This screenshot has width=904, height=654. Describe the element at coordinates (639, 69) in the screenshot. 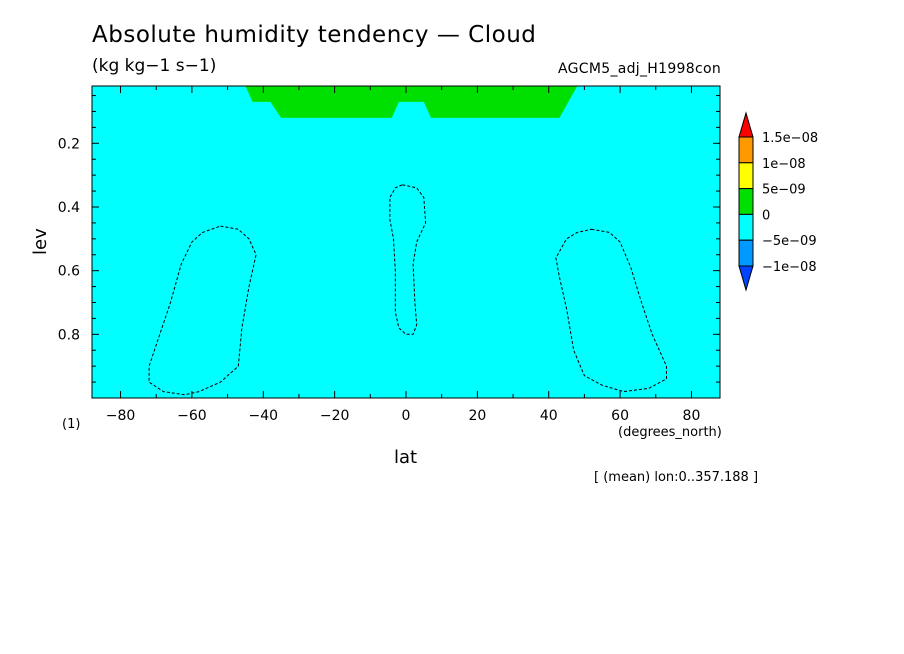

I see `dataset-label: AGCM5_adj_H1998con` at that location.